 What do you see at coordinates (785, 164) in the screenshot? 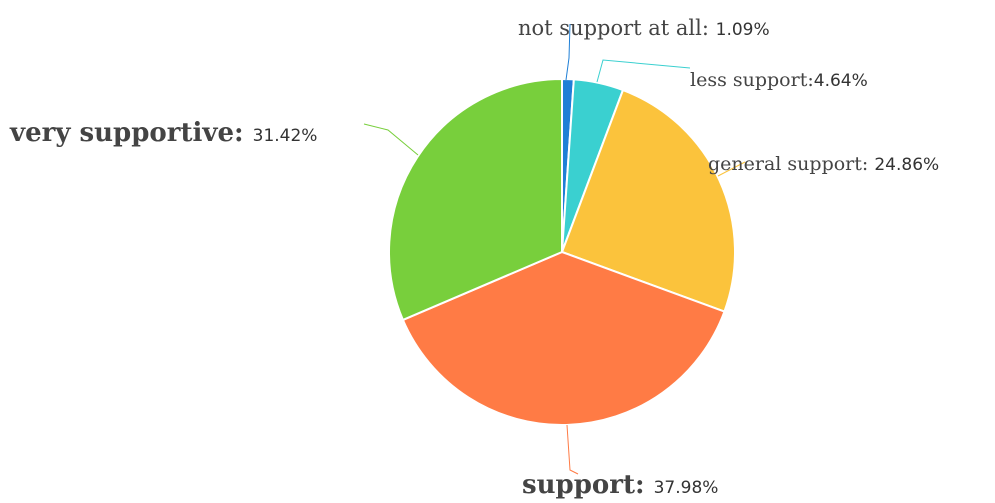
I see `slice-name-label: general support` at bounding box center [785, 164].